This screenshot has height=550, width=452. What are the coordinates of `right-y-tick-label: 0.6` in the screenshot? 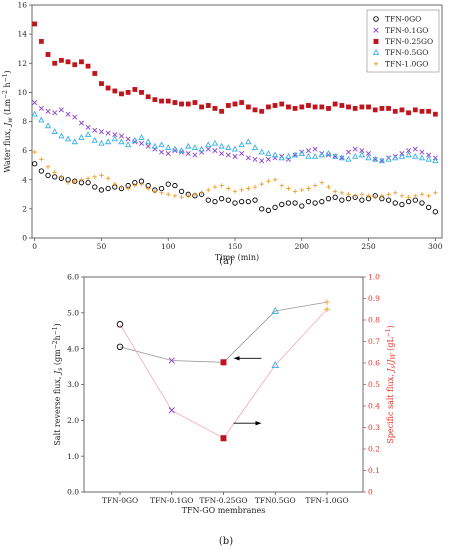 It's located at (374, 363).